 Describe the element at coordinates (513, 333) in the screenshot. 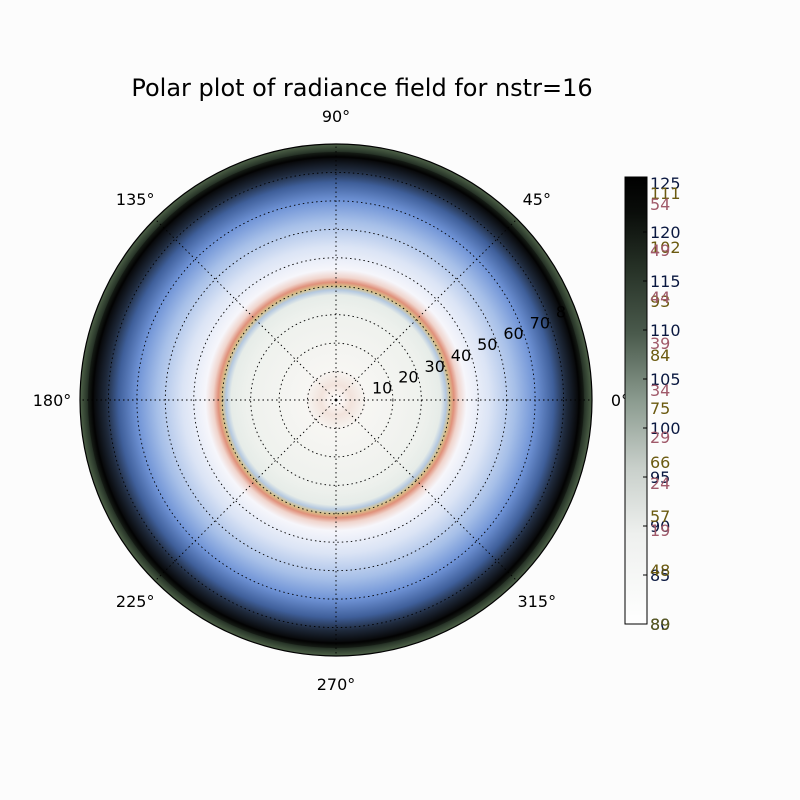

I see `radial-tick-label: 60` at that location.